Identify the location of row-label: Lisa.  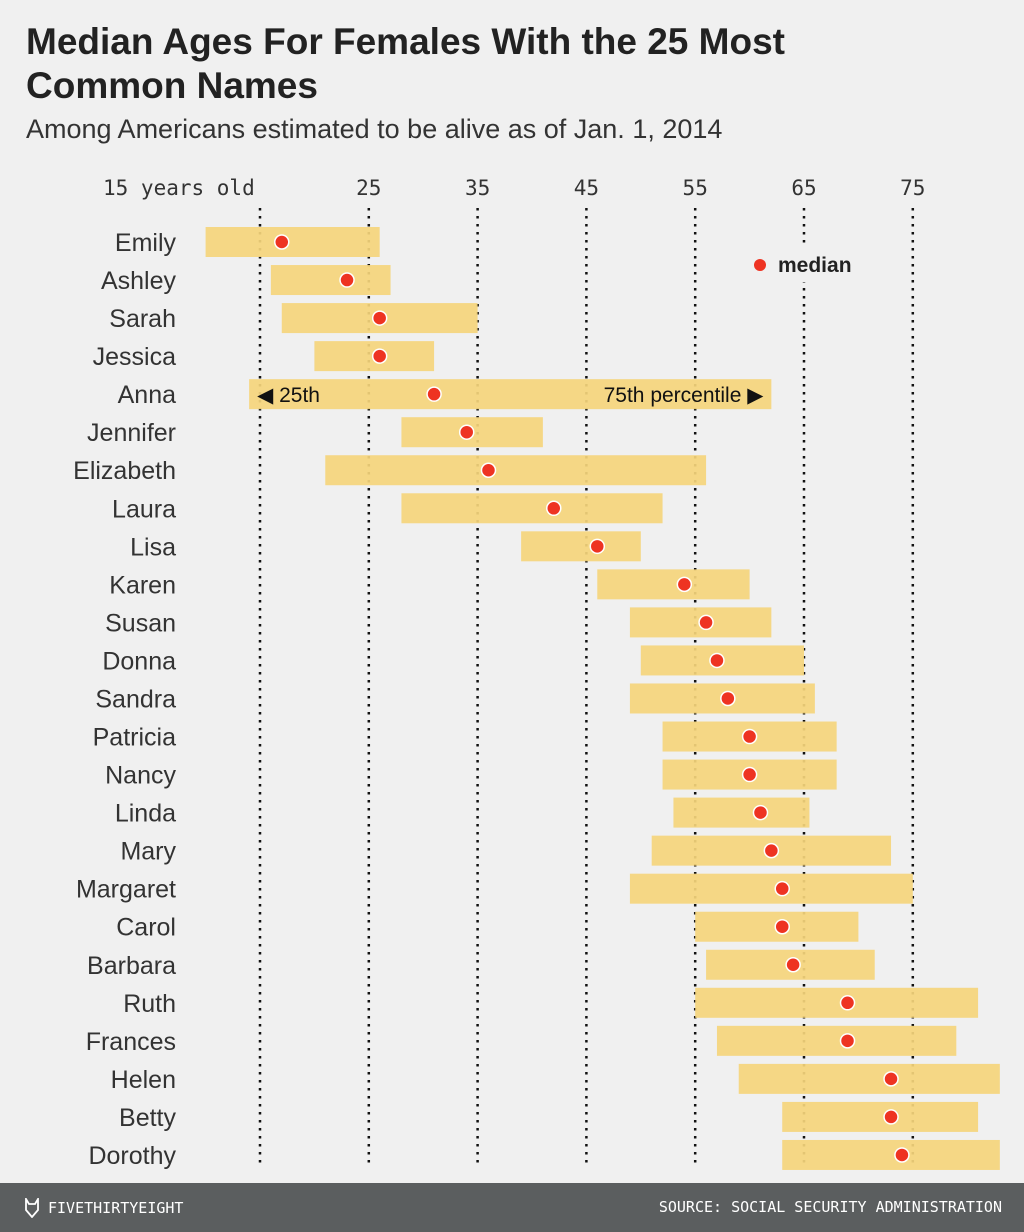
(153, 547).